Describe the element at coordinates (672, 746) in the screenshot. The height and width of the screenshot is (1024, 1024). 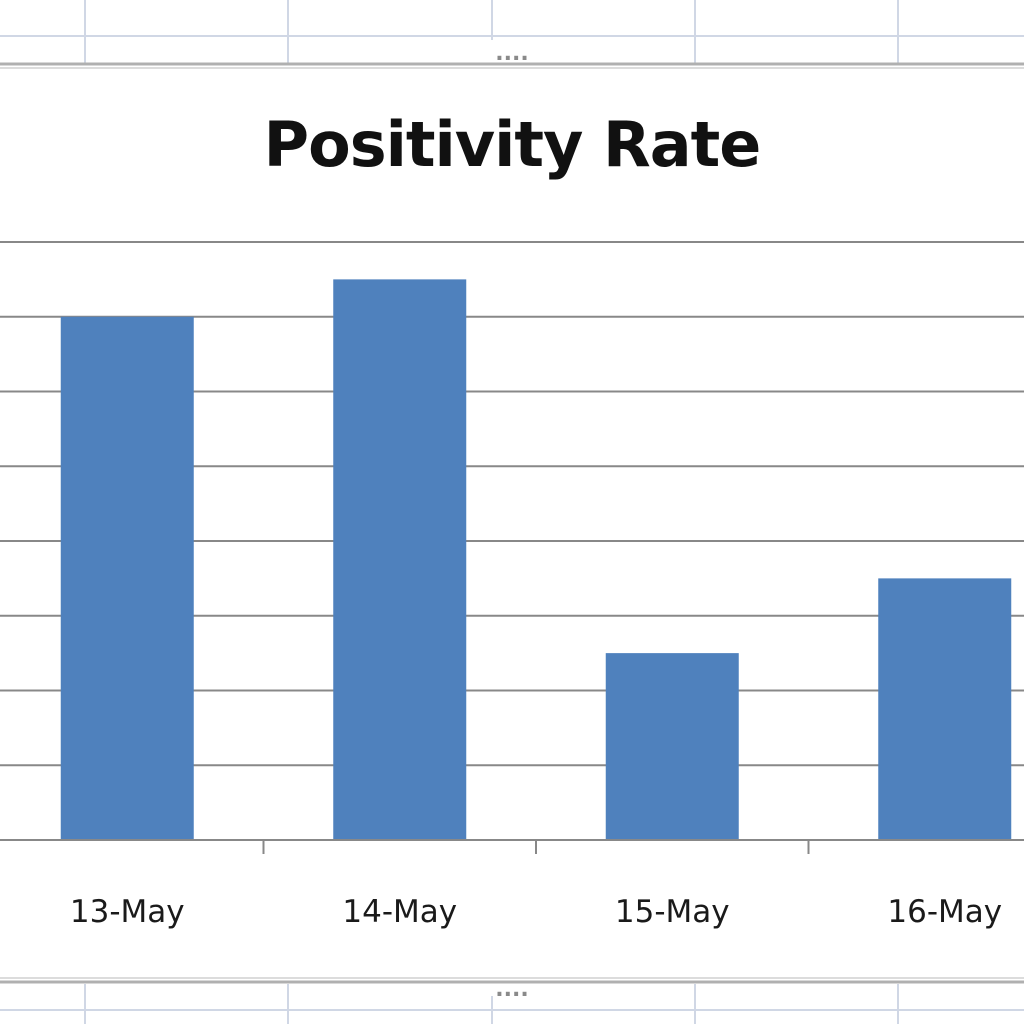
I see `bar-15-may` at that location.